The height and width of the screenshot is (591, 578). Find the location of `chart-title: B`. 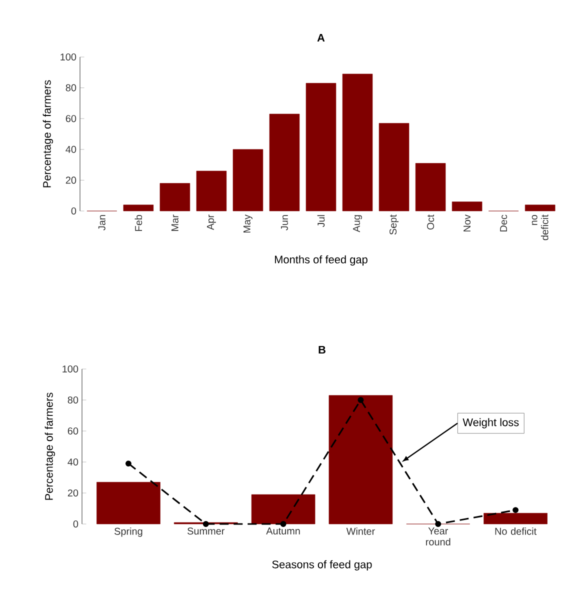

chart-title: B is located at coordinates (322, 350).